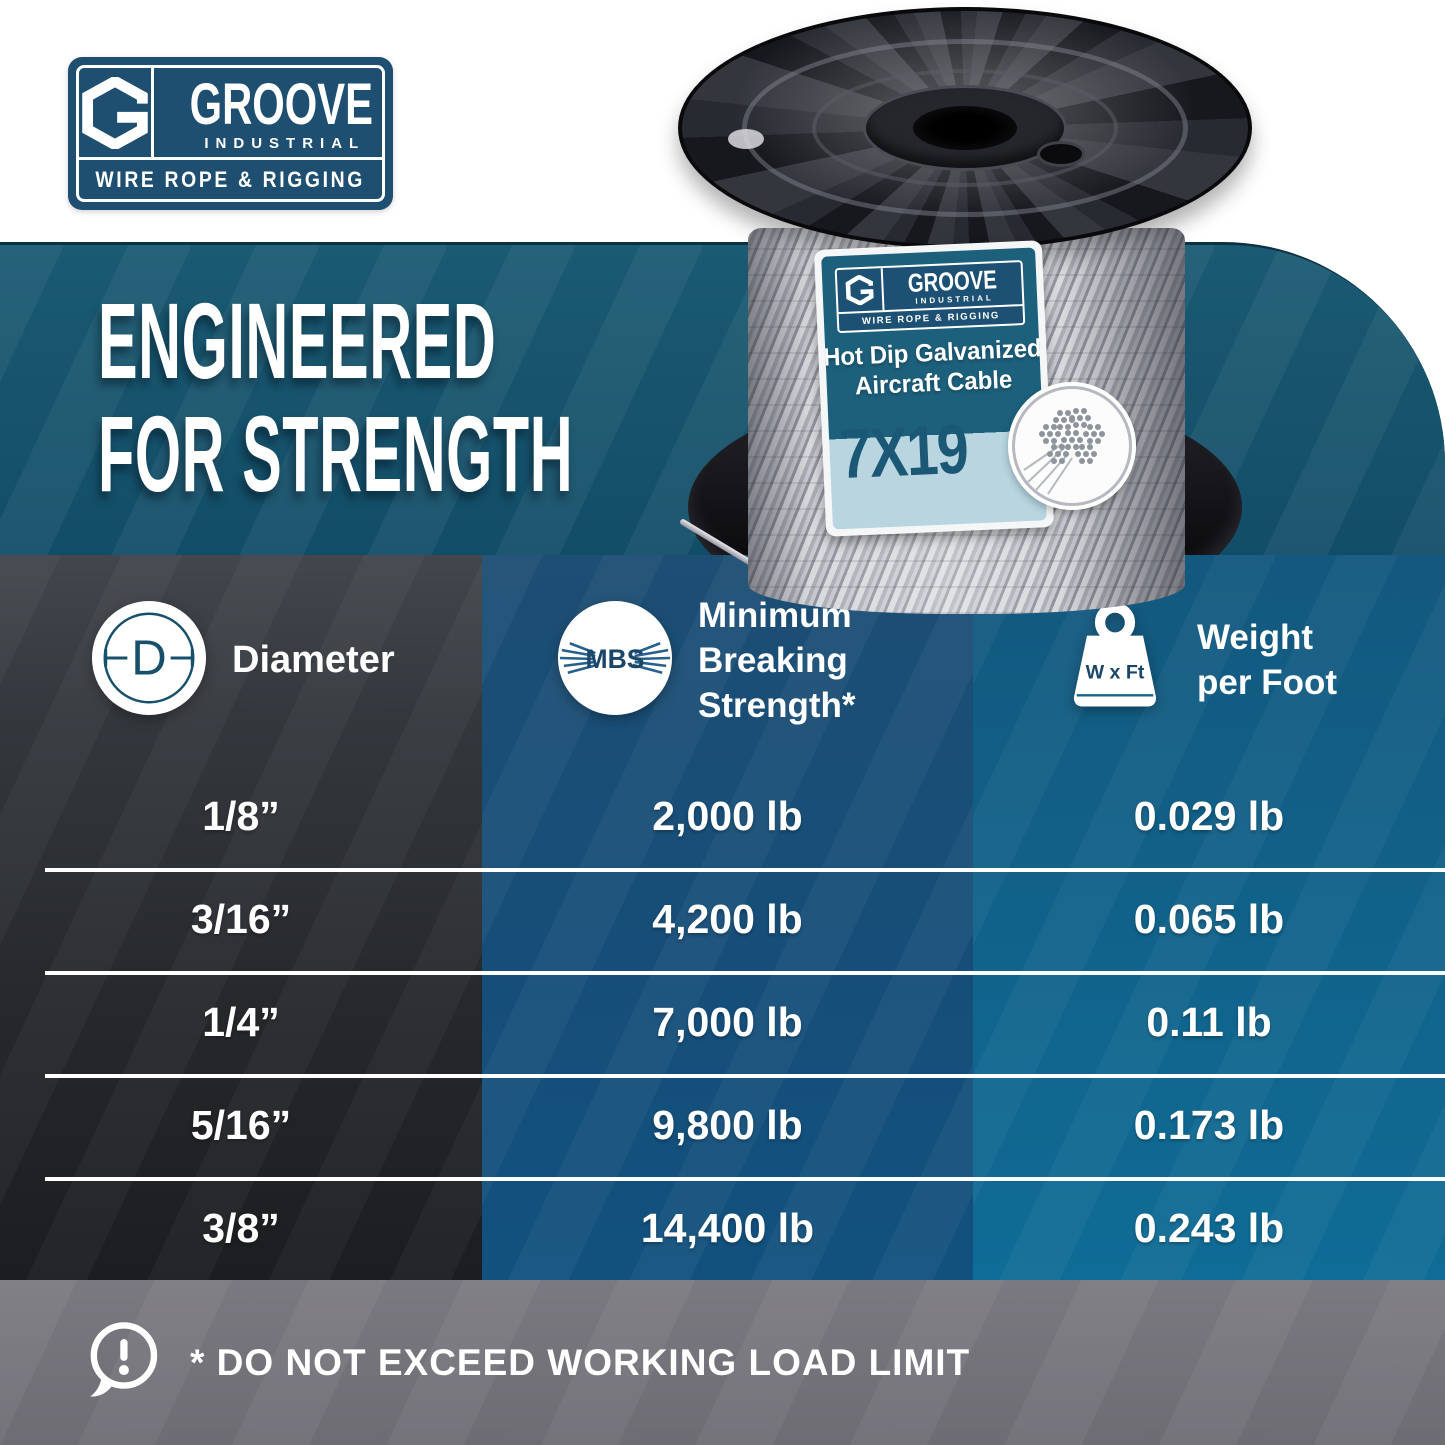 This screenshot has height=1445, width=1445. What do you see at coordinates (241, 816) in the screenshot?
I see `cell-diameter: 1/8”` at bounding box center [241, 816].